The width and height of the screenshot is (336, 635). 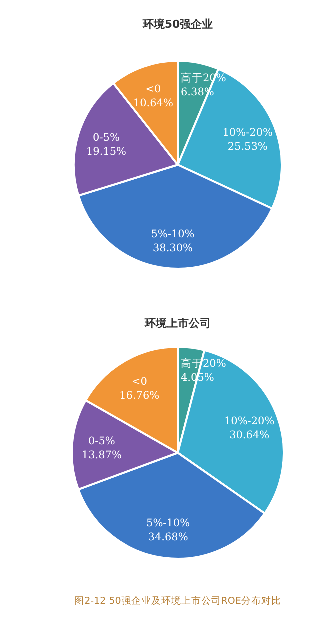 I want to click on data-label: 30.64%, so click(x=250, y=436).